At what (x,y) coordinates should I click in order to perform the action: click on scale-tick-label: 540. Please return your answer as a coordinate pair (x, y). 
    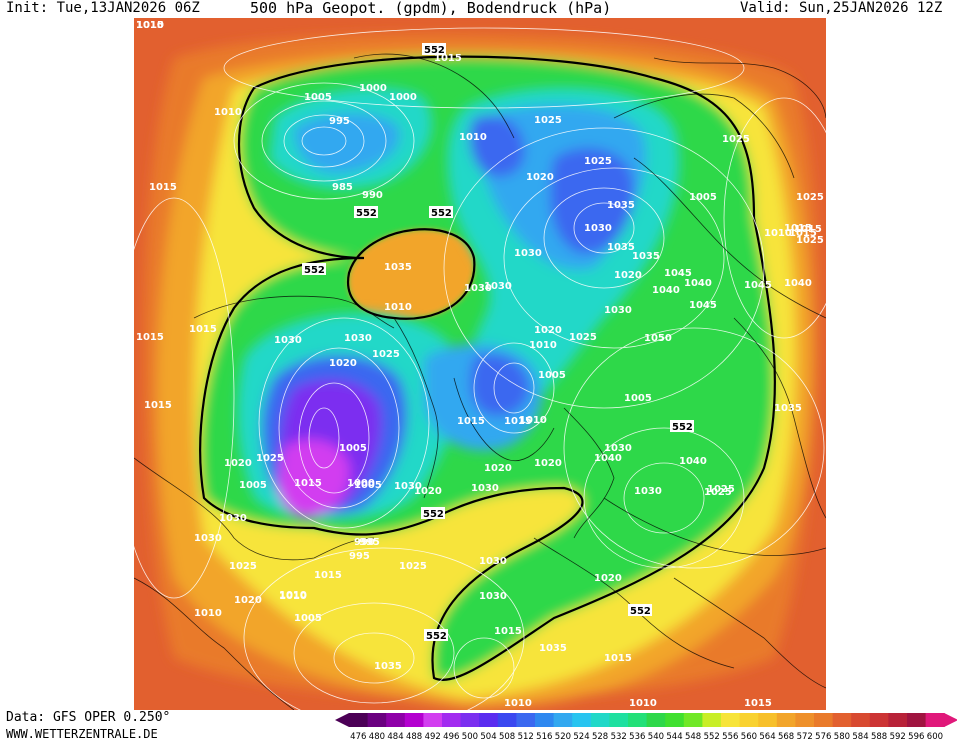
    Looking at the image, I should click on (656, 736).